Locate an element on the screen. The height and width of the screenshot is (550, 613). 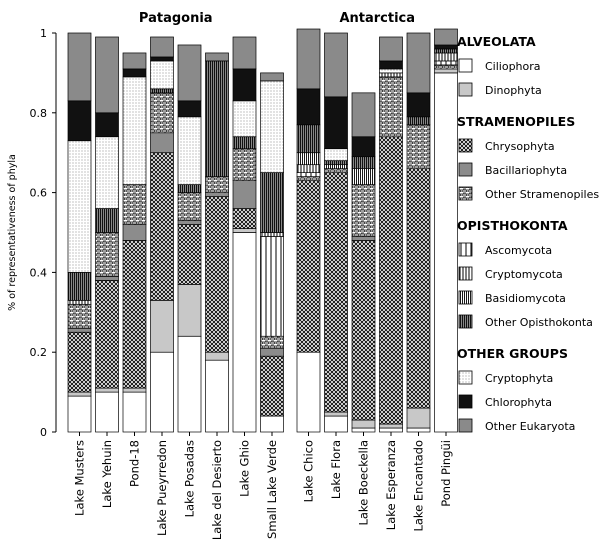
legend-group-opisthokonta: OPISTHOKONTA is located at coordinates (512, 225).